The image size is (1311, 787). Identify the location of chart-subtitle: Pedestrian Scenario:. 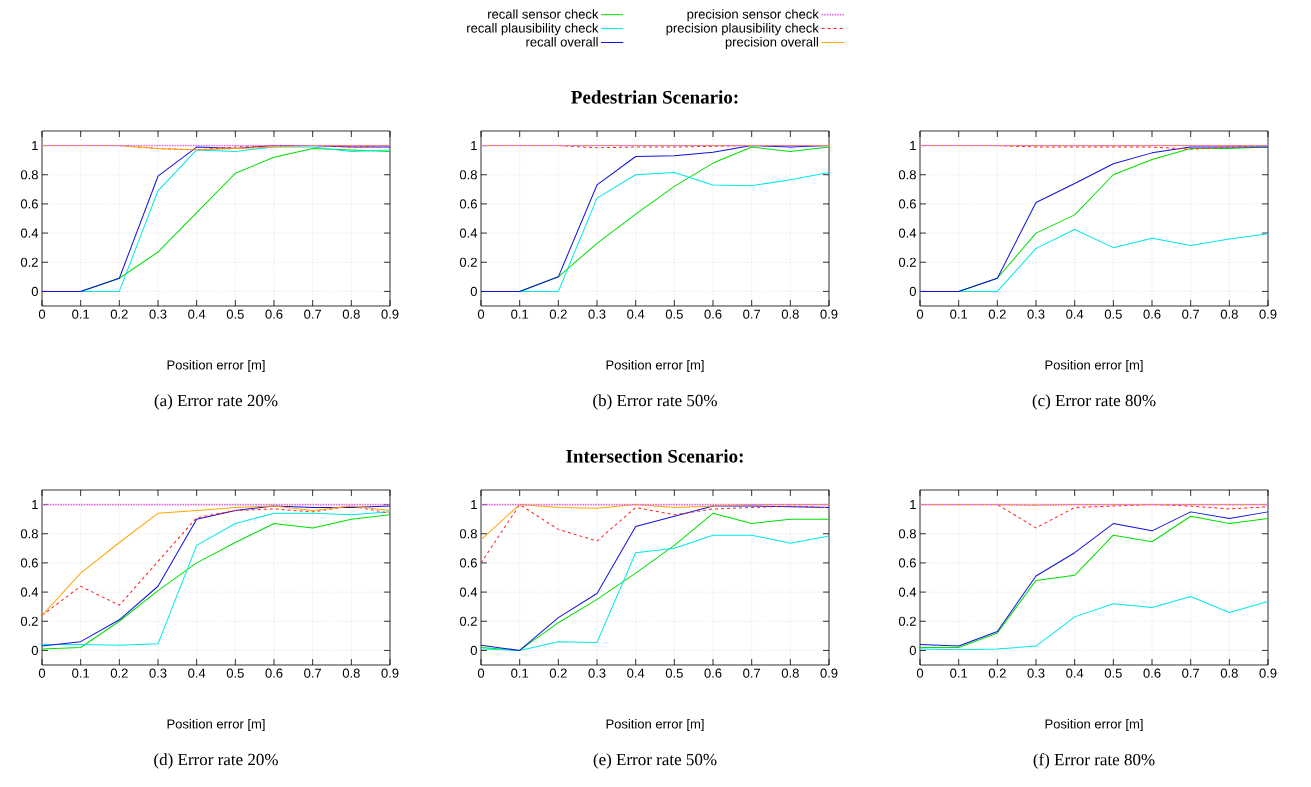
(654, 97).